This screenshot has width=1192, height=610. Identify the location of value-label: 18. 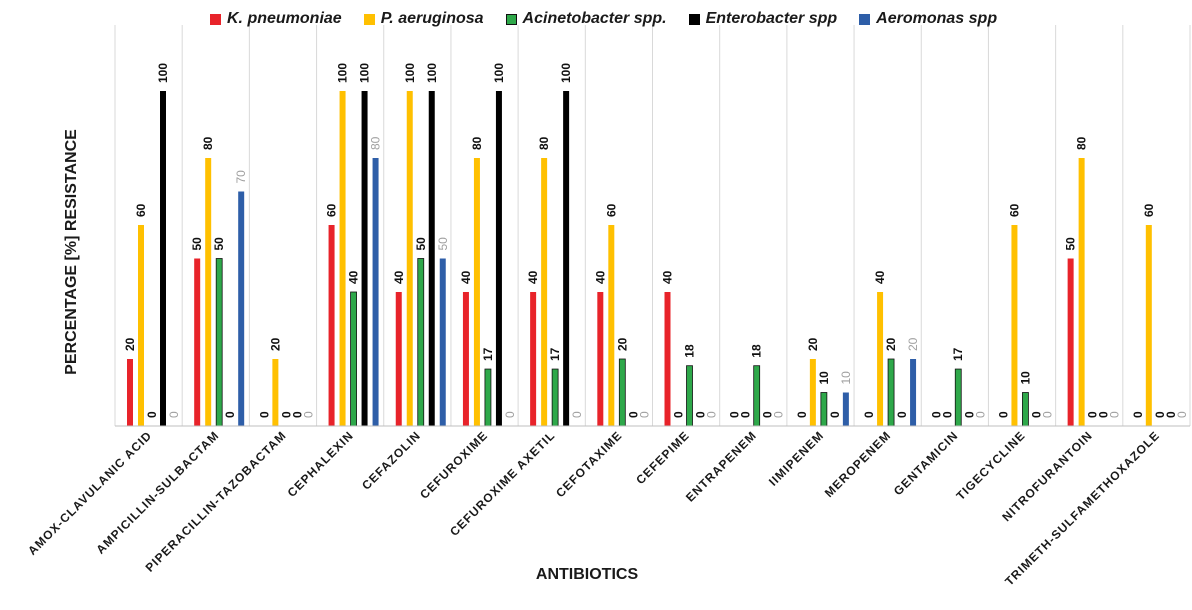
(757, 351).